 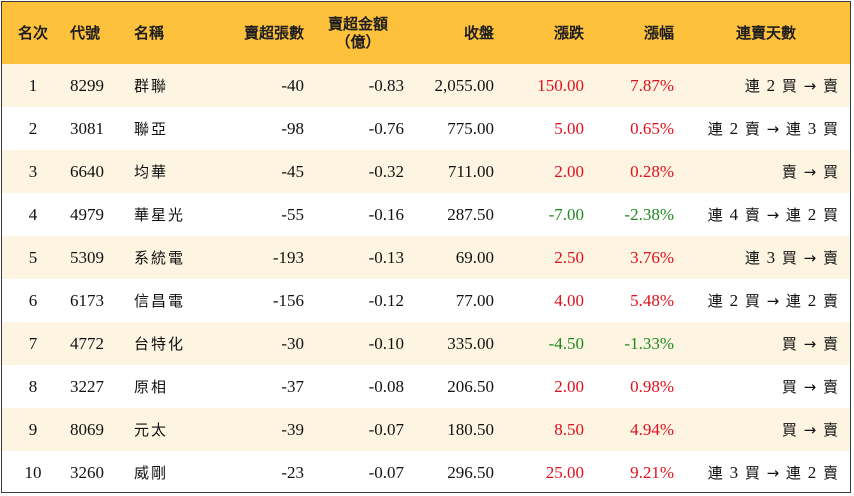 What do you see at coordinates (87, 171) in the screenshot?
I see `cell-code: 6640` at bounding box center [87, 171].